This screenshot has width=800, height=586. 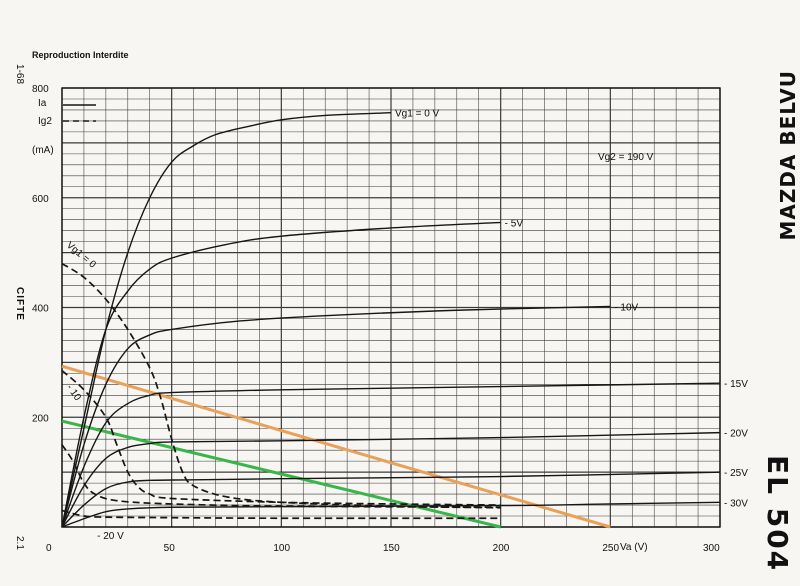 What do you see at coordinates (711, 548) in the screenshot?
I see `x-tick-label-last: 300` at bounding box center [711, 548].